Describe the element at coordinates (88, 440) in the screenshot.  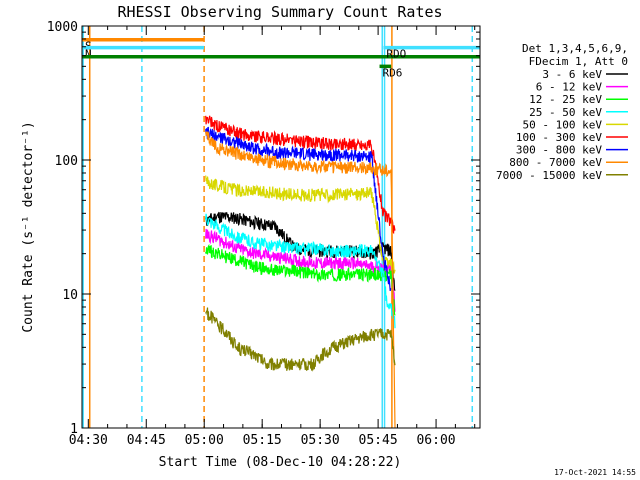
I see `x-tick-label-1: 04:30` at that location.